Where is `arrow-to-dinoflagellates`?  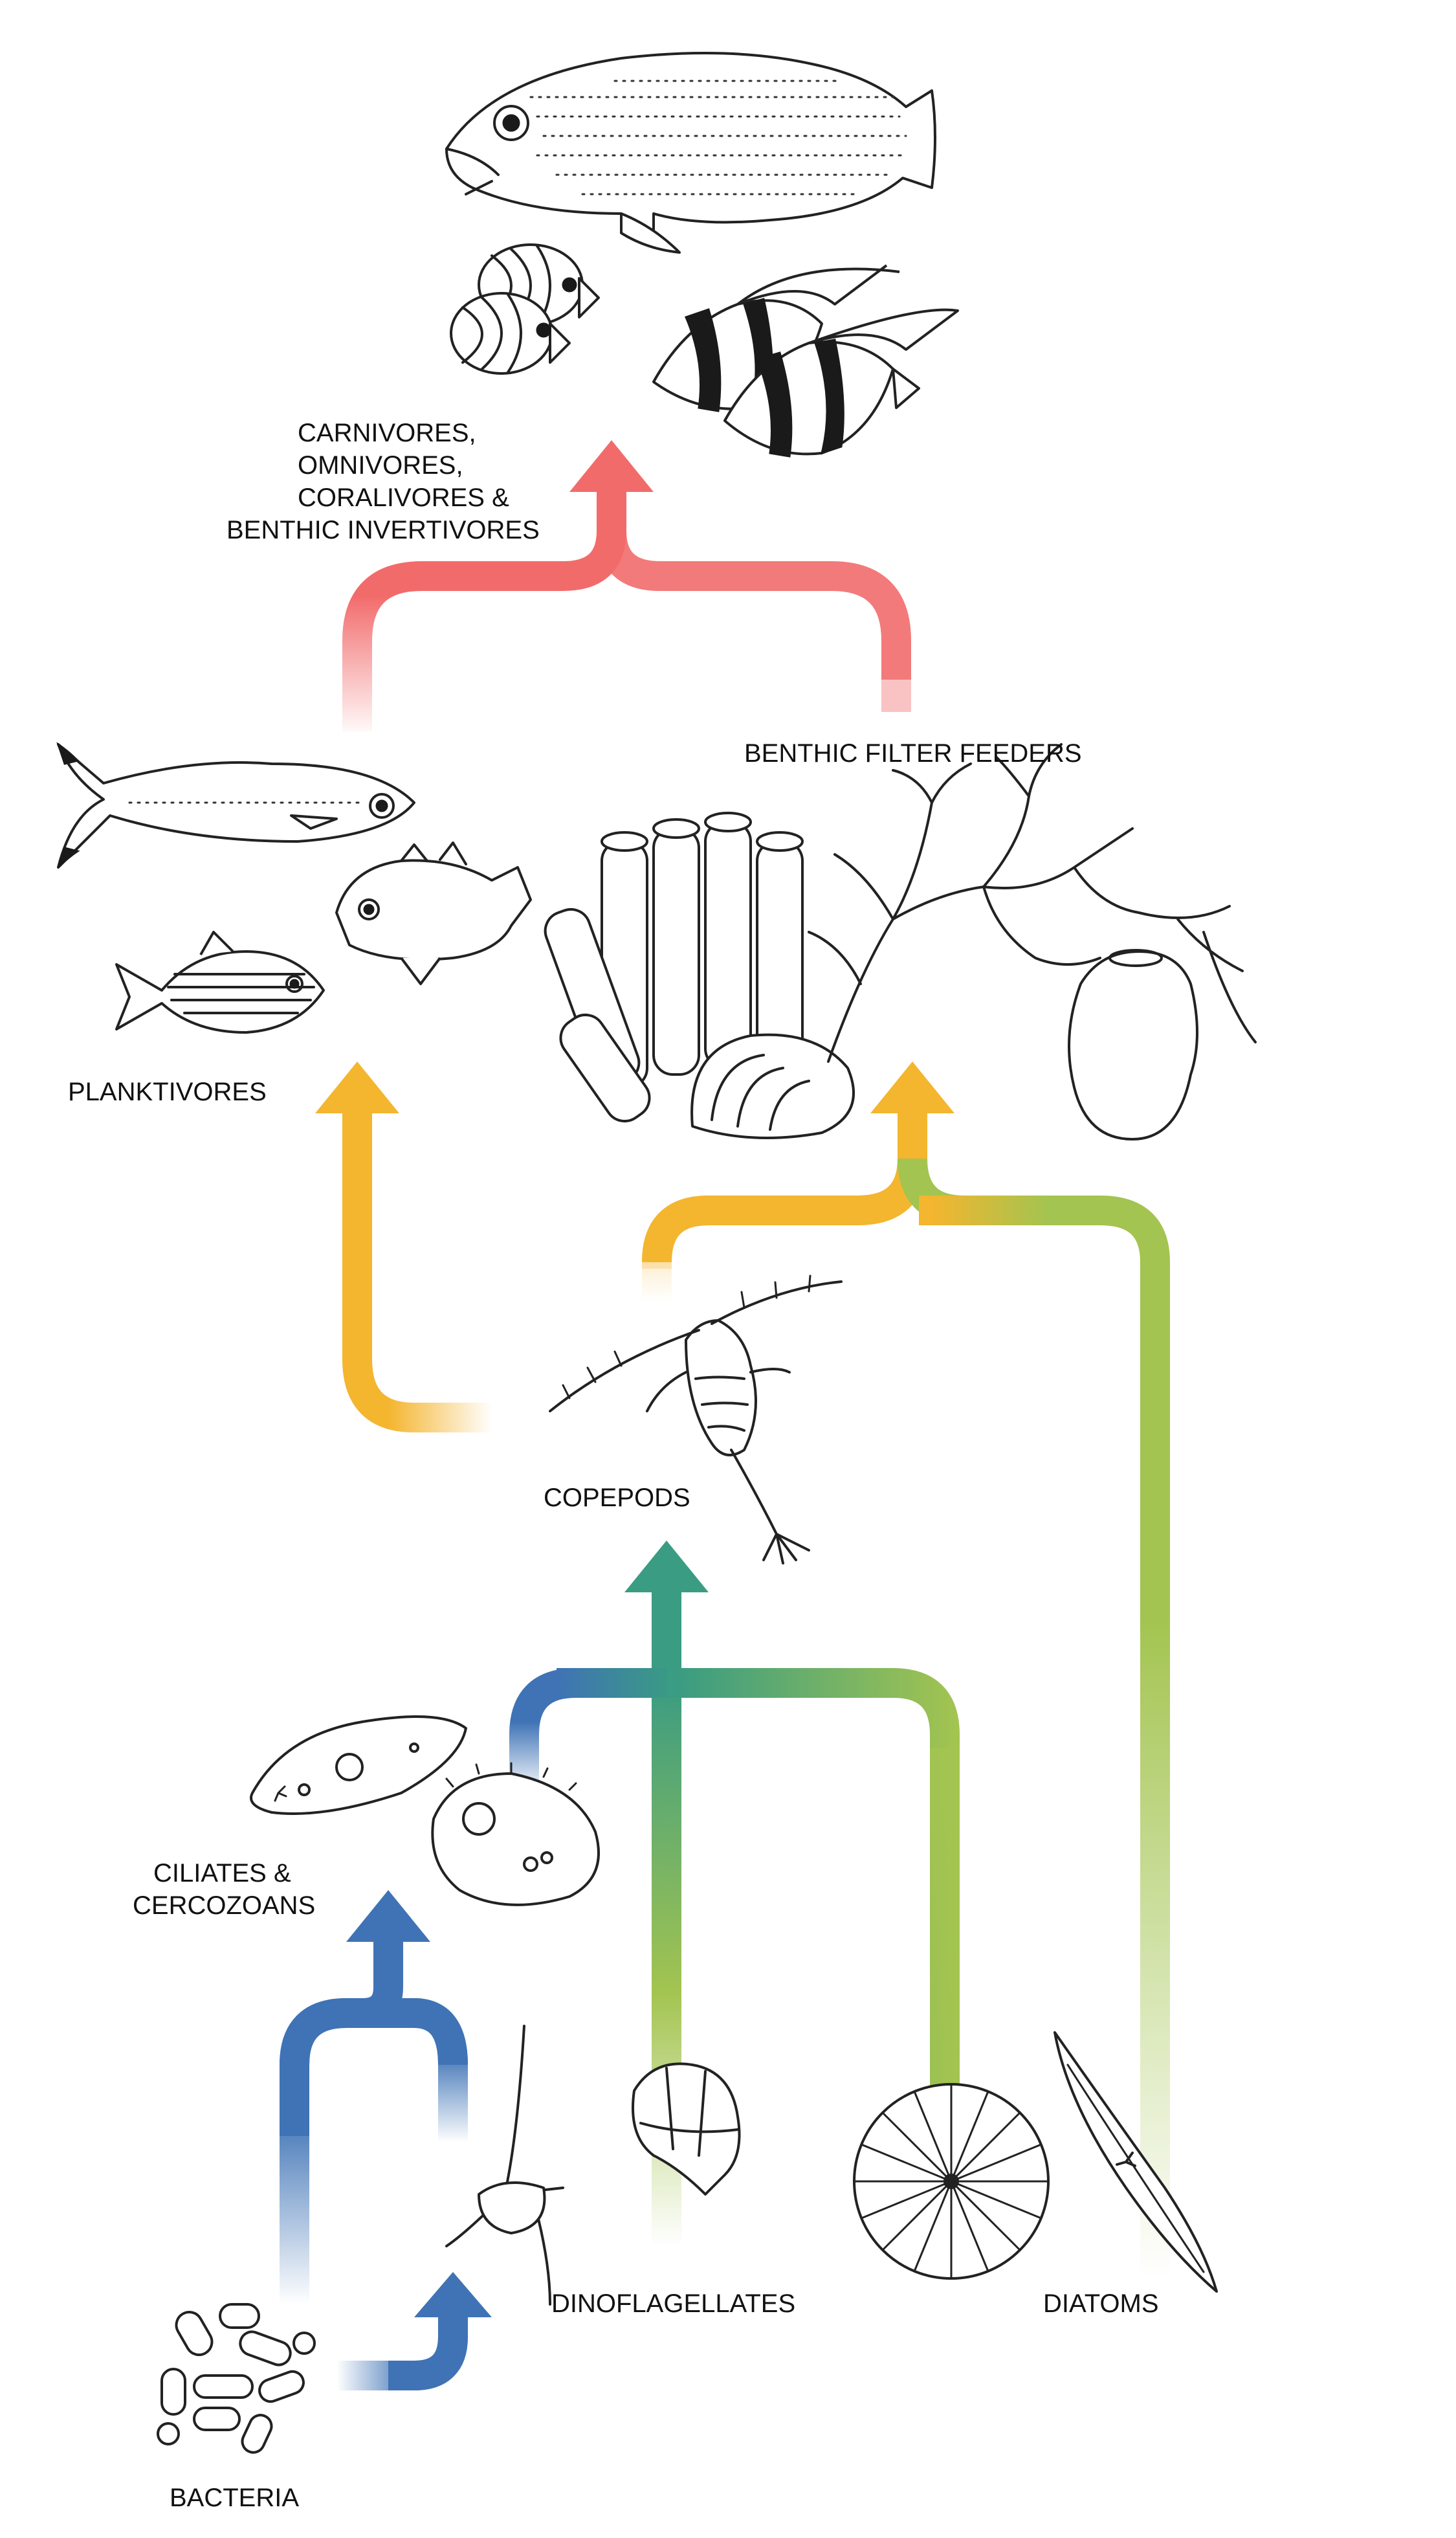 arrow-to-dinoflagellates is located at coordinates (414, 2331).